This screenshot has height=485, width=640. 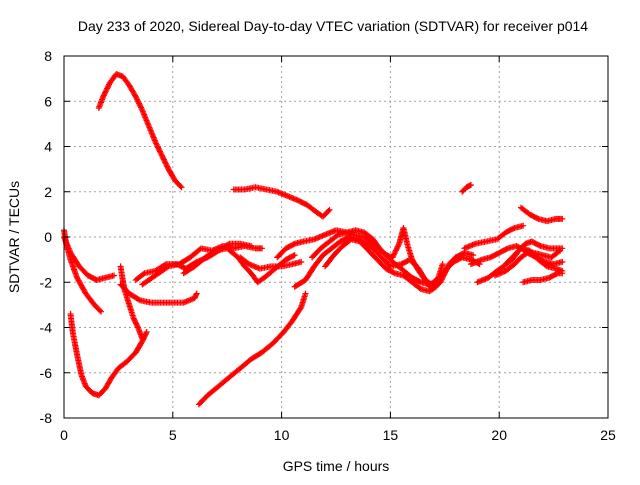 What do you see at coordinates (64, 435) in the screenshot?
I see `x-tick-label-0: 0` at bounding box center [64, 435].